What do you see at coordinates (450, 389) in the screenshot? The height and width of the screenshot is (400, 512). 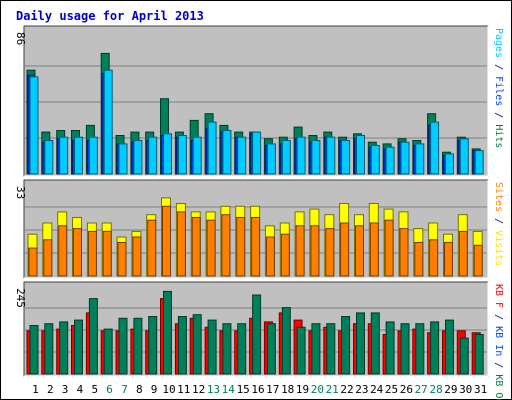 I see `x-tick-label: 29` at bounding box center [450, 389].